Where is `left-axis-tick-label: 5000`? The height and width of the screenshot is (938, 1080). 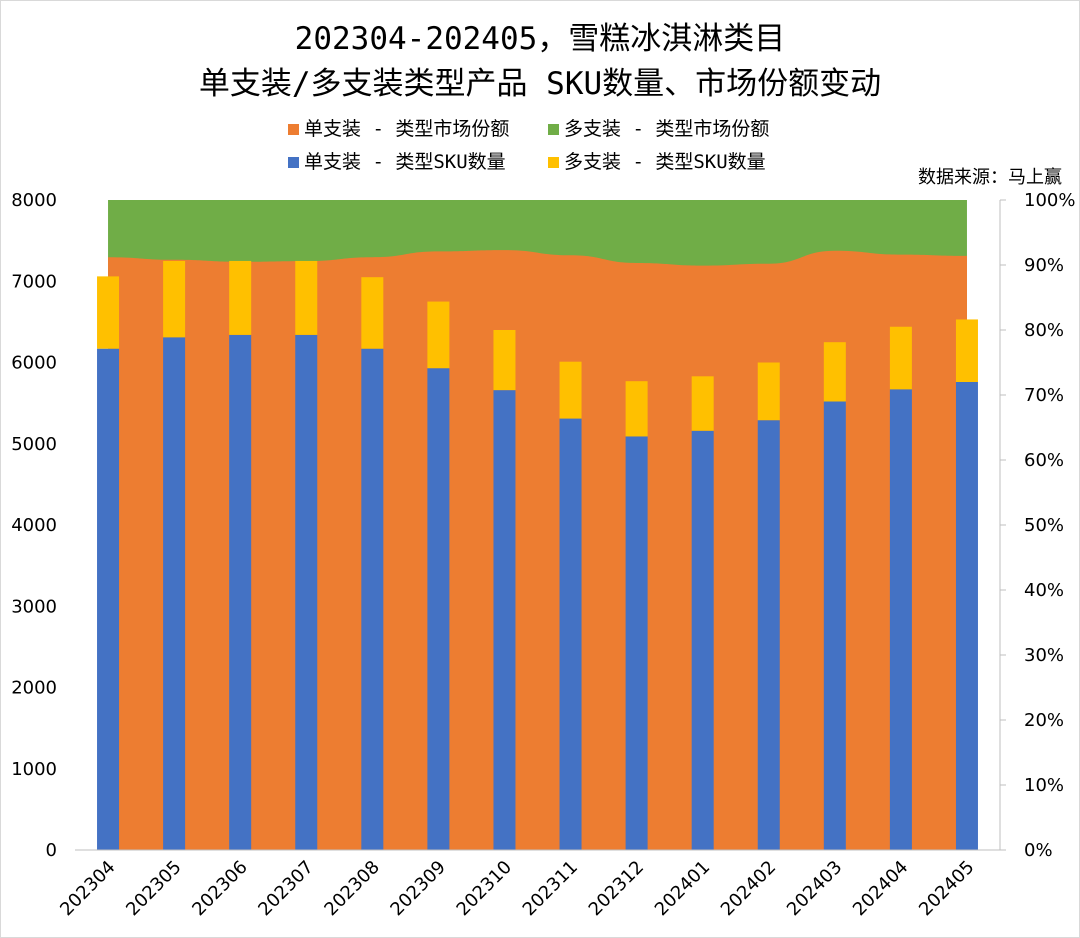
left-axis-tick-label: 5000 is located at coordinates (34, 444).